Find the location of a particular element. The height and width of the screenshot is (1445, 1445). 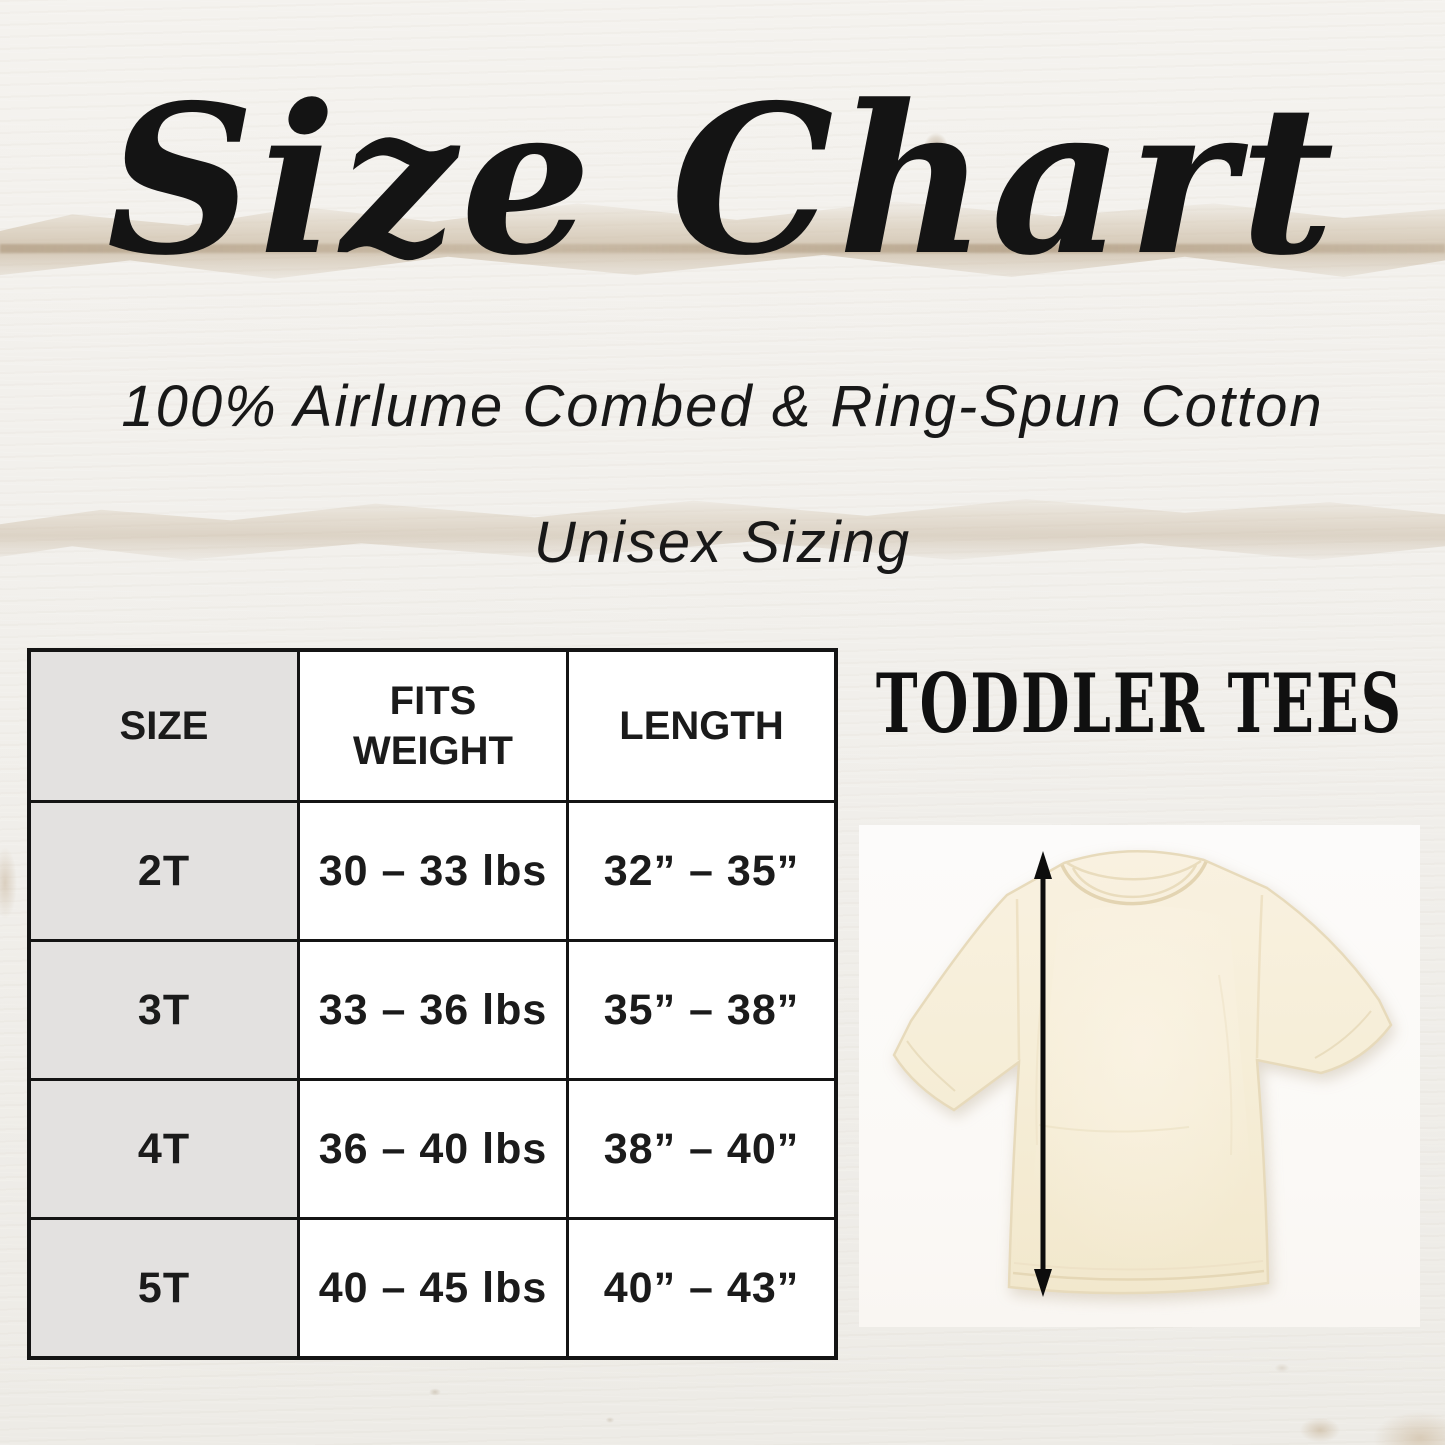

table-cell-weight: 40 – 45 lbs is located at coordinates (433, 1288).